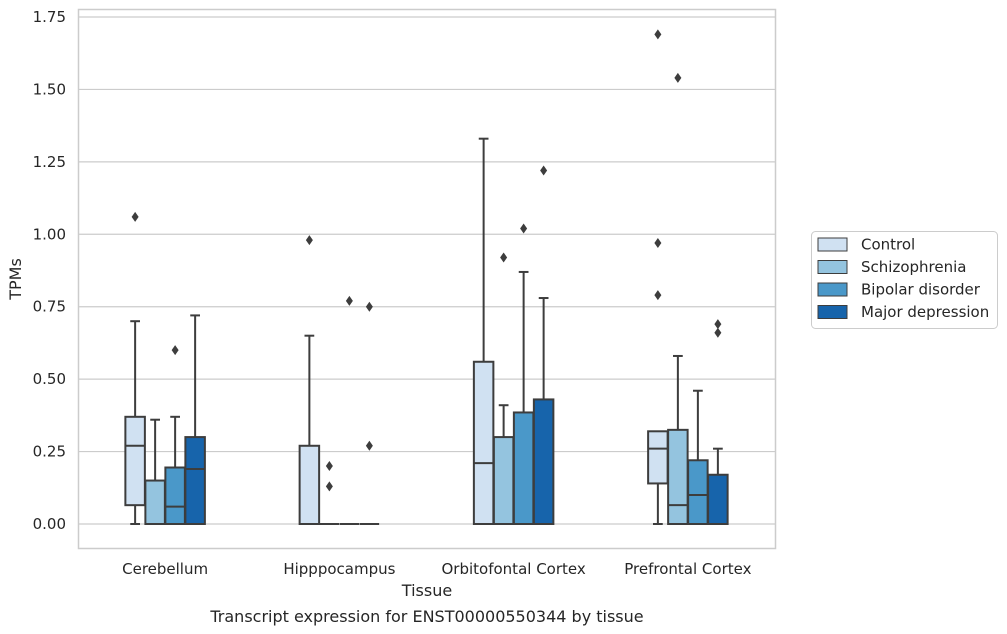 The width and height of the screenshot is (1007, 634). What do you see at coordinates (49, 379) in the screenshot?
I see `y-tick-label: 0.50` at bounding box center [49, 379].